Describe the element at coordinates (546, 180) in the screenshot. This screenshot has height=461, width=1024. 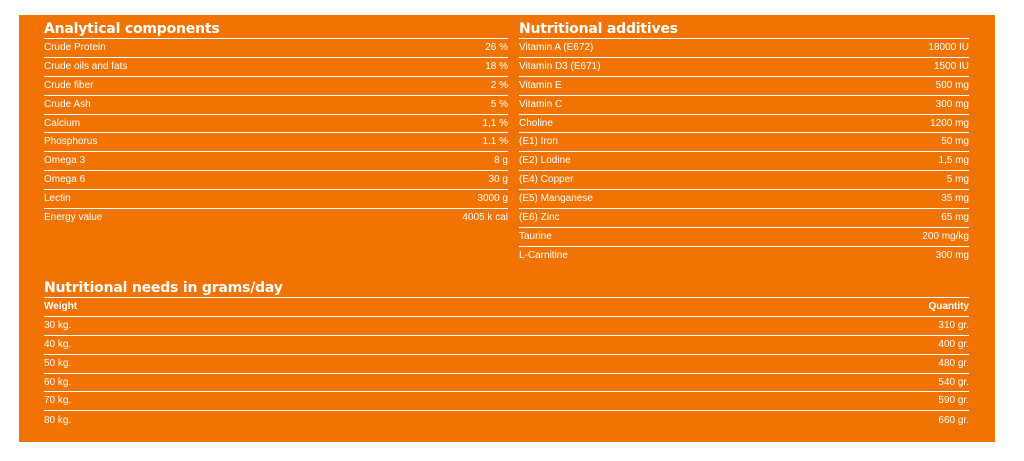
I see `row-label: (E4) Copper` at that location.